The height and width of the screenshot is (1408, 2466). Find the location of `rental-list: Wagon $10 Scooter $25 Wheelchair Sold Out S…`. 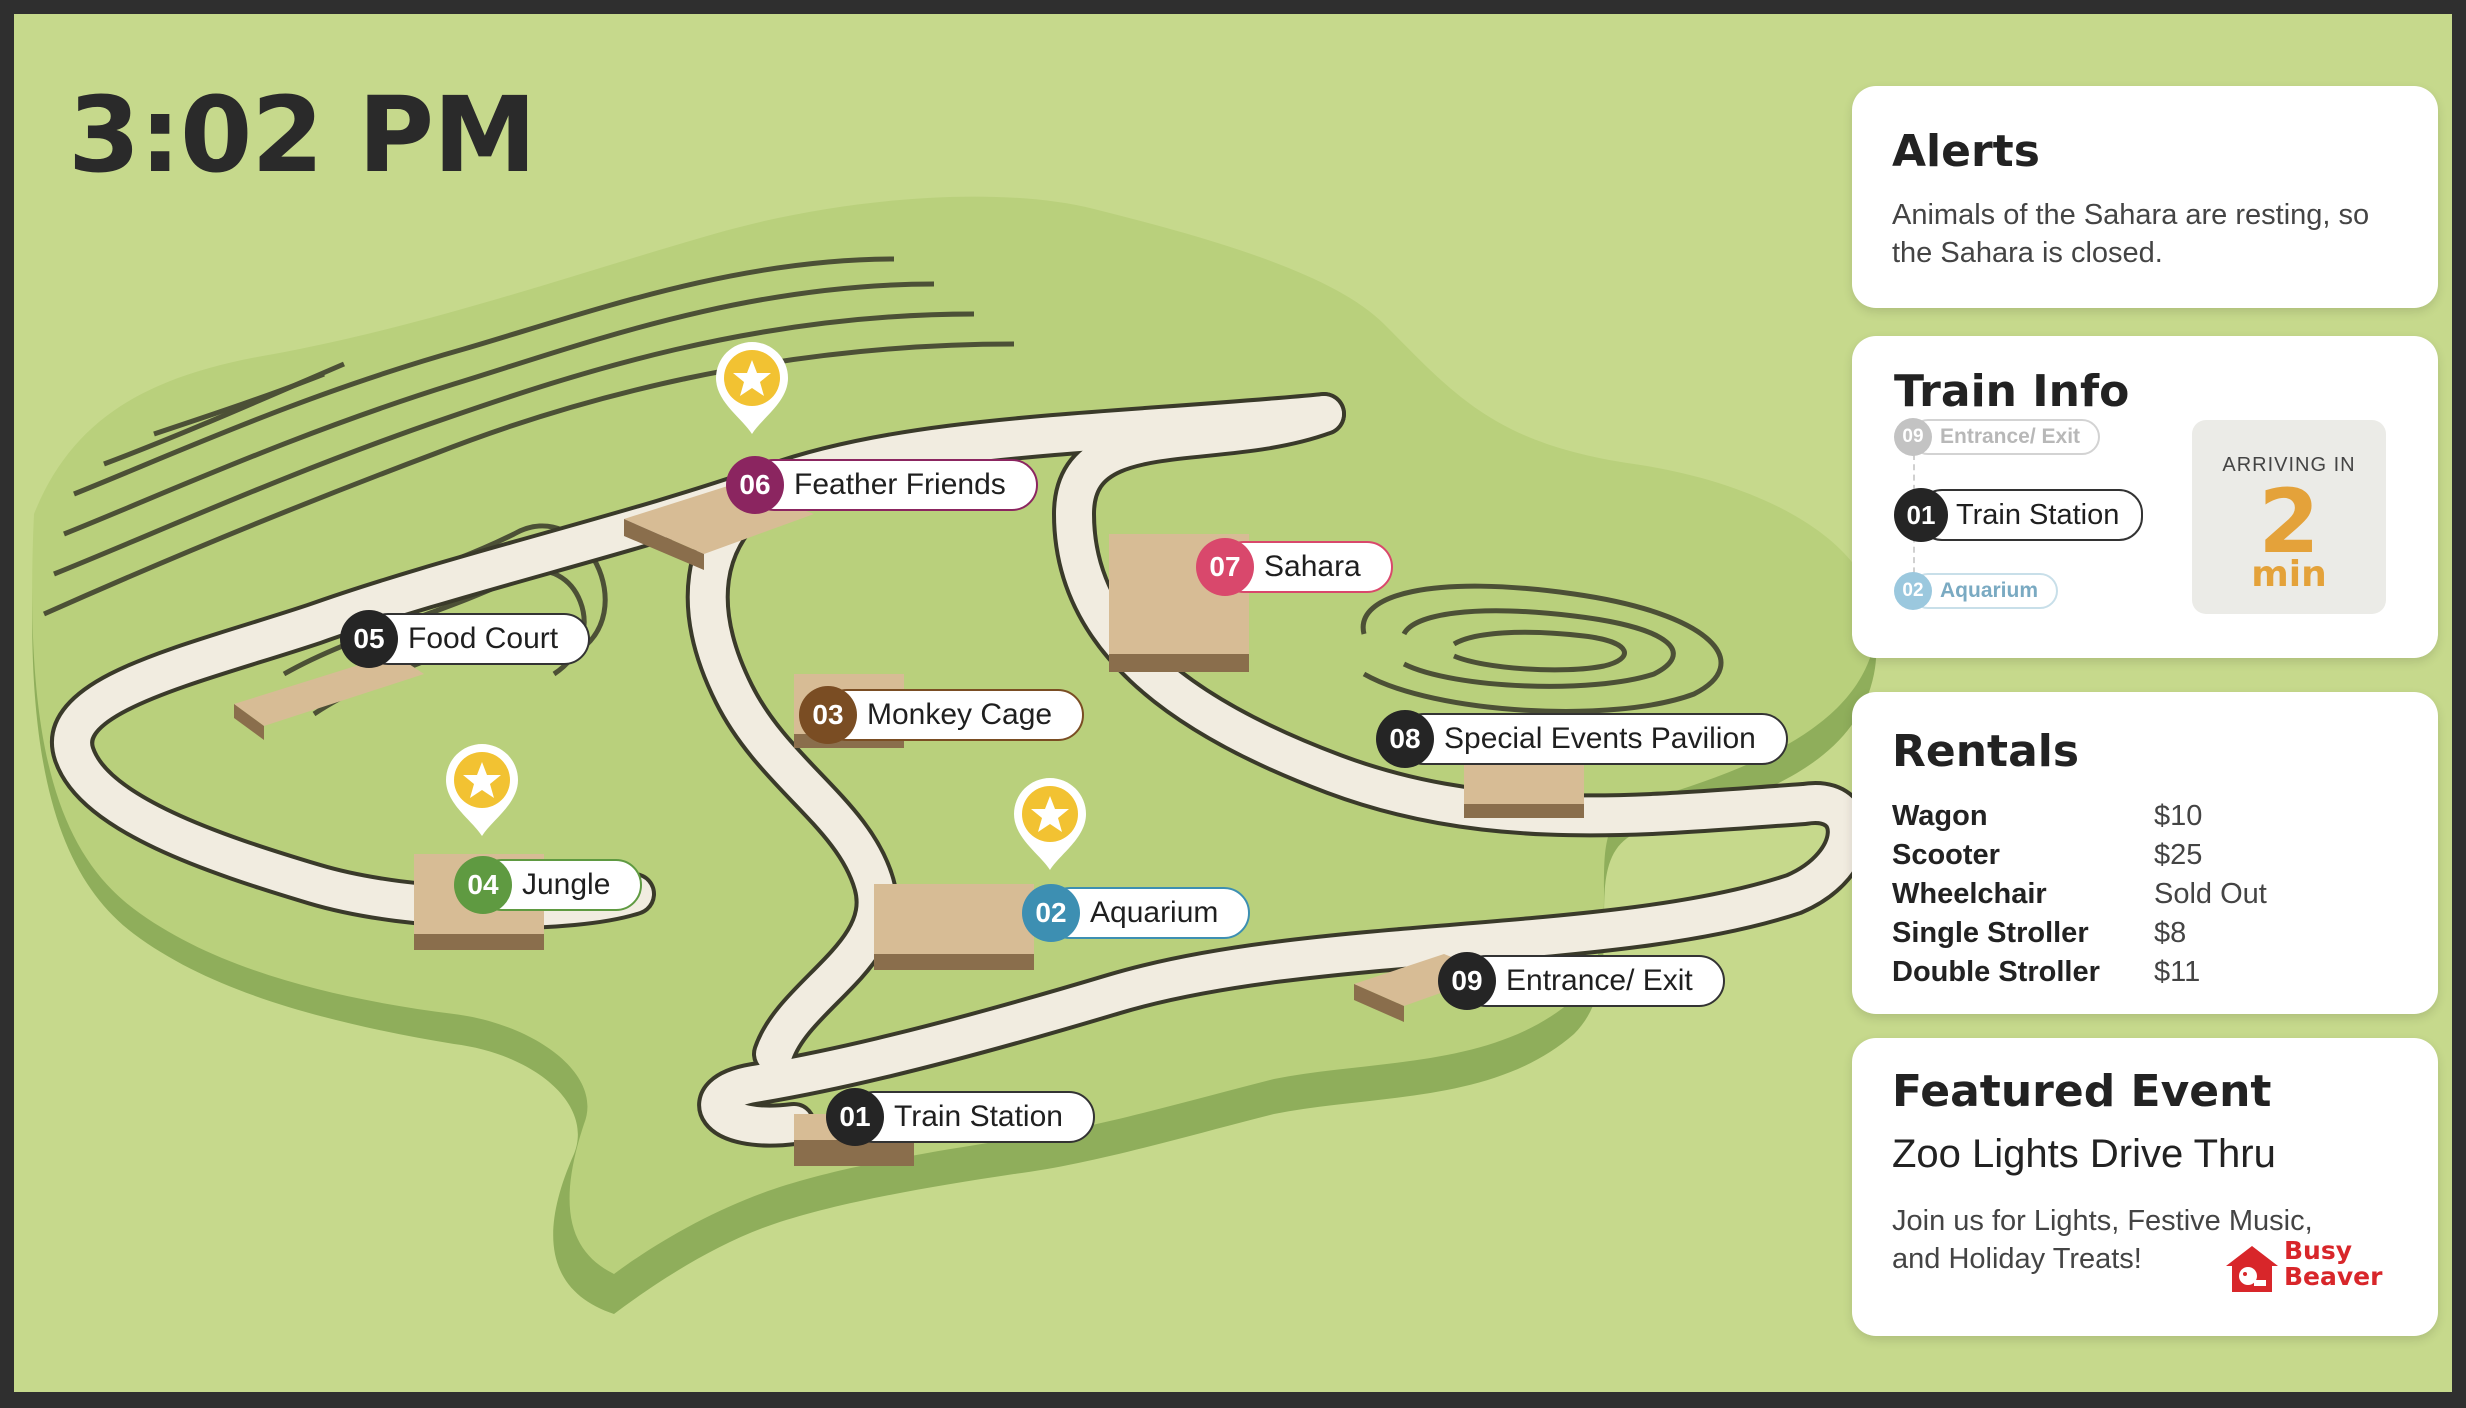

rental-list: Wagon $10 Scooter $25 Wheelchair Sold Out S… is located at coordinates (2079, 897).